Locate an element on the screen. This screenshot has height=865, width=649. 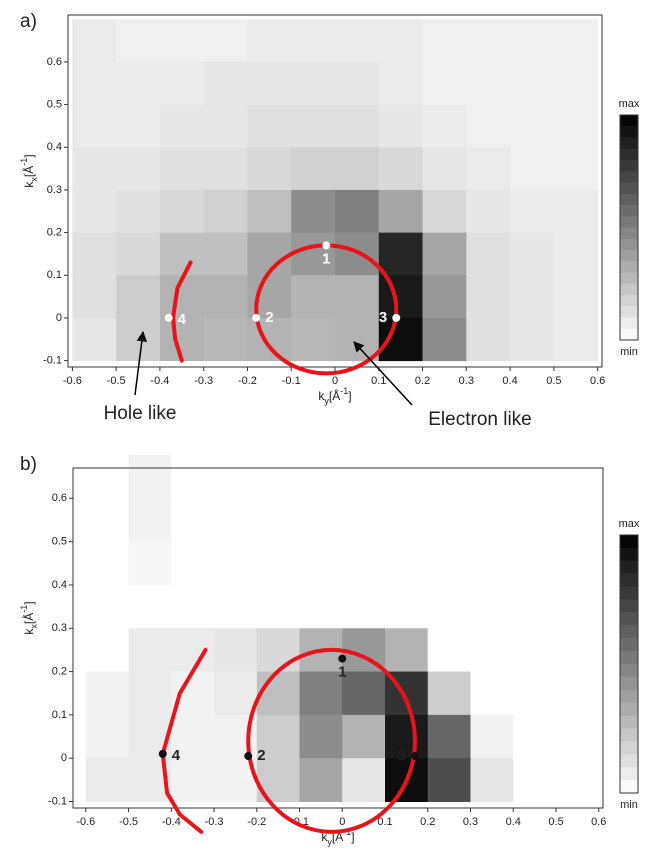
x-tick-label: 0 is located at coordinates (342, 822).